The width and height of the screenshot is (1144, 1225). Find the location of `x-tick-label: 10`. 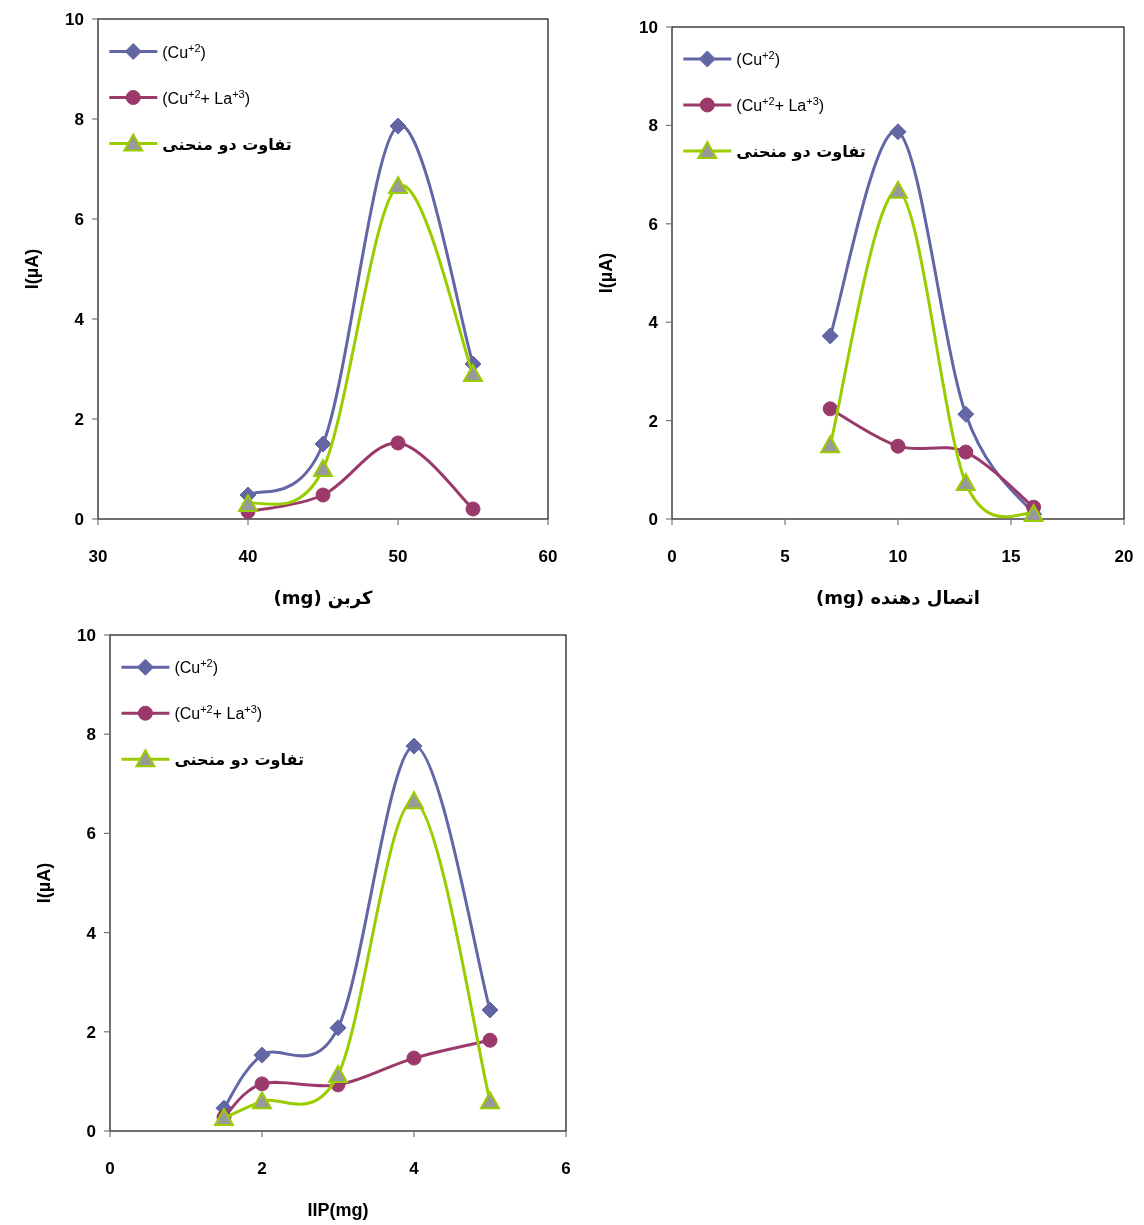

x-tick-label: 10 is located at coordinates (898, 556).